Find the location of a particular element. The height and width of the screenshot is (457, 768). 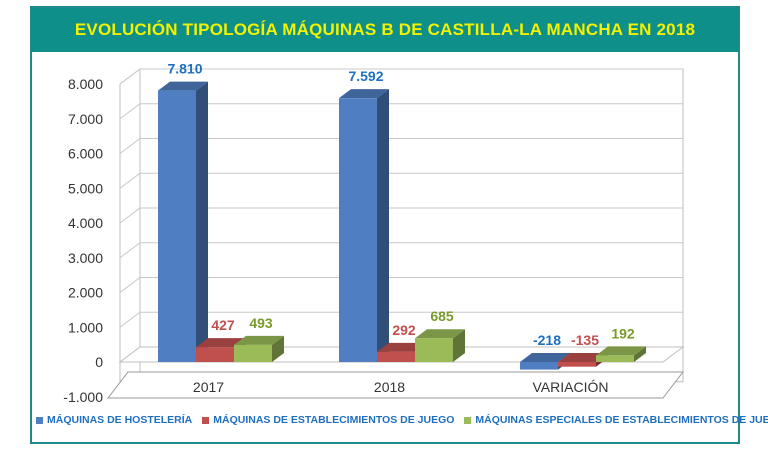

y-tick-label: -1.000 is located at coordinates (83, 397).